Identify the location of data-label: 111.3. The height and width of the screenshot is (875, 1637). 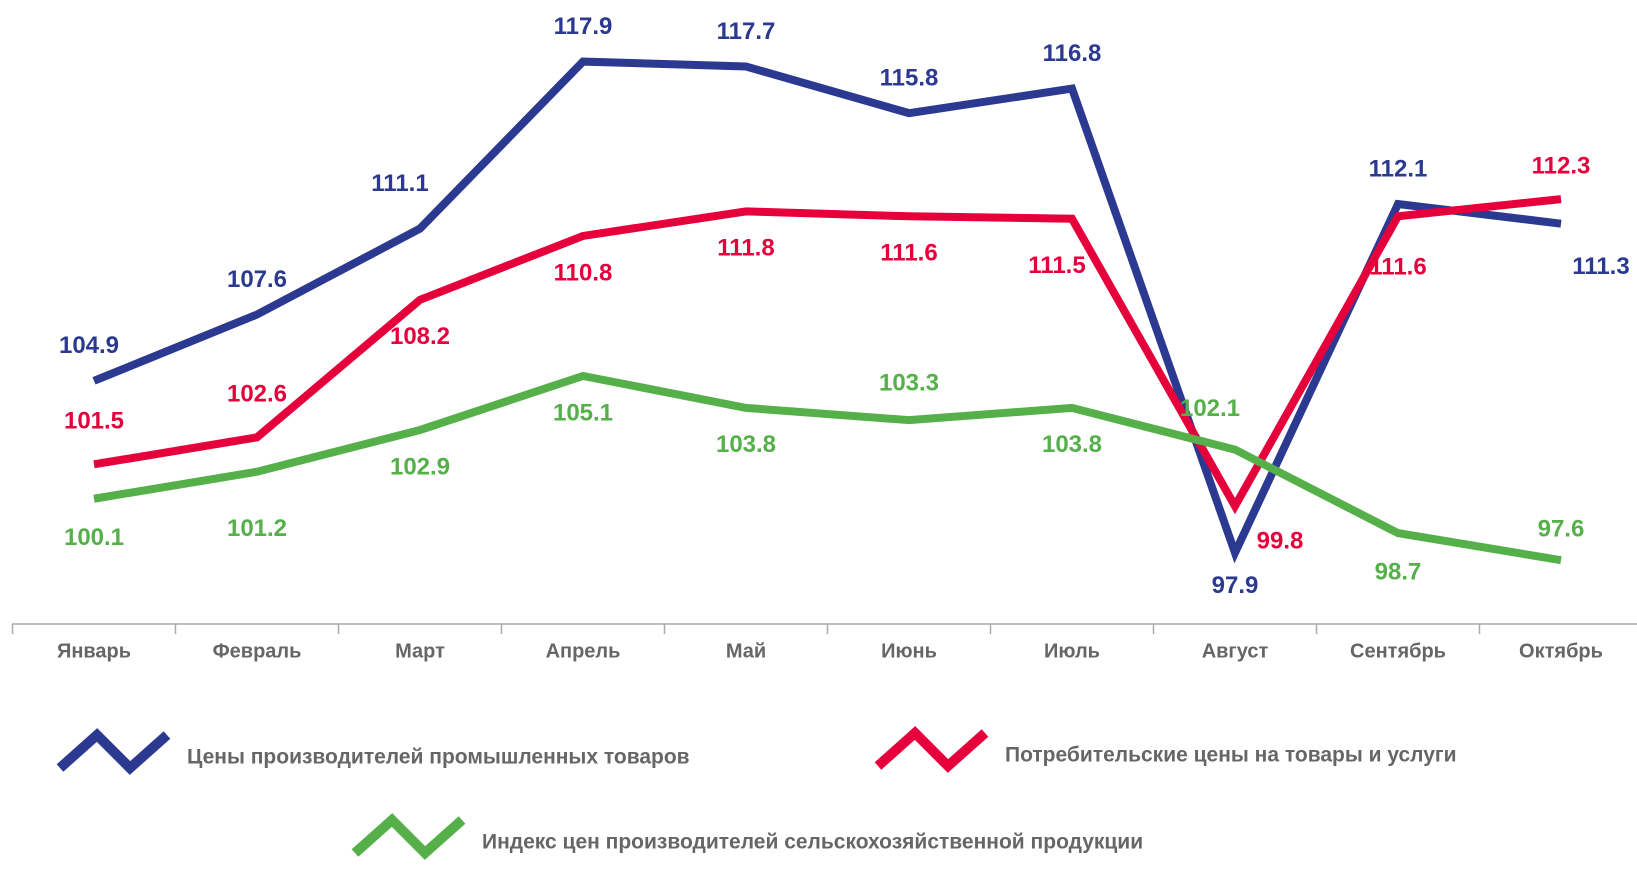
(1600, 266).